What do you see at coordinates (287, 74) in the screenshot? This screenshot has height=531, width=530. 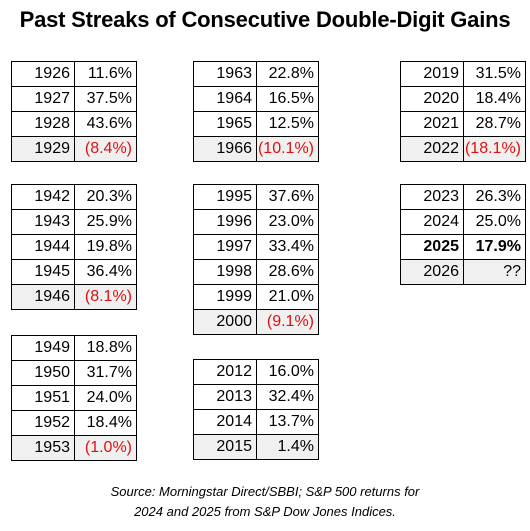 I see `return-cell: 22.8%` at bounding box center [287, 74].